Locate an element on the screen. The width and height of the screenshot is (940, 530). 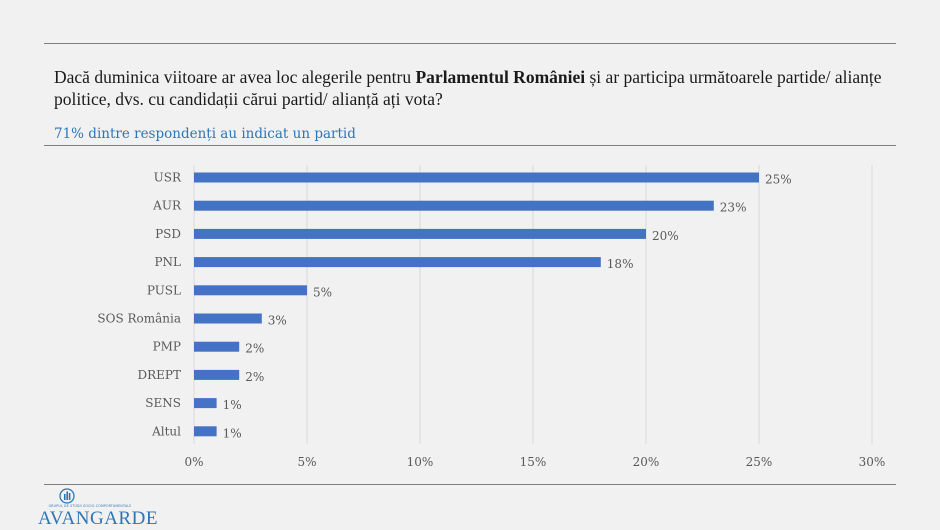
category-label: AUR is located at coordinates (167, 206).